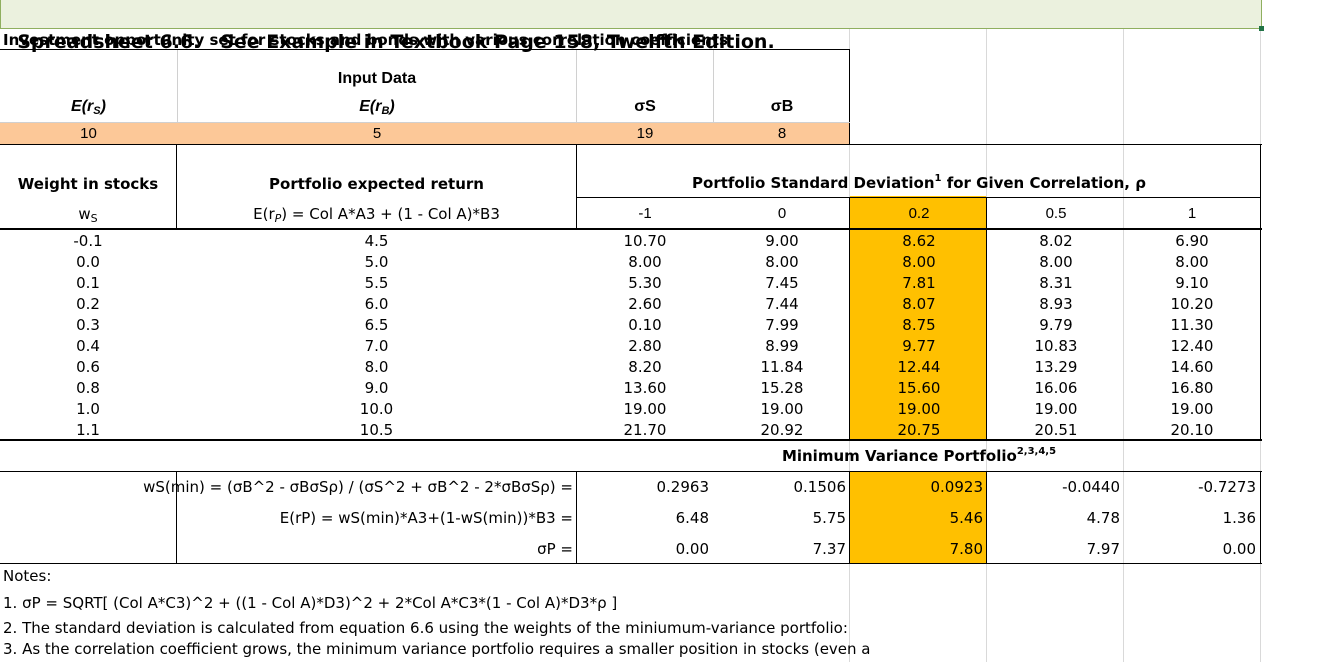  What do you see at coordinates (782, 133) in the screenshot?
I see `sigma-b-value: 8` at bounding box center [782, 133].